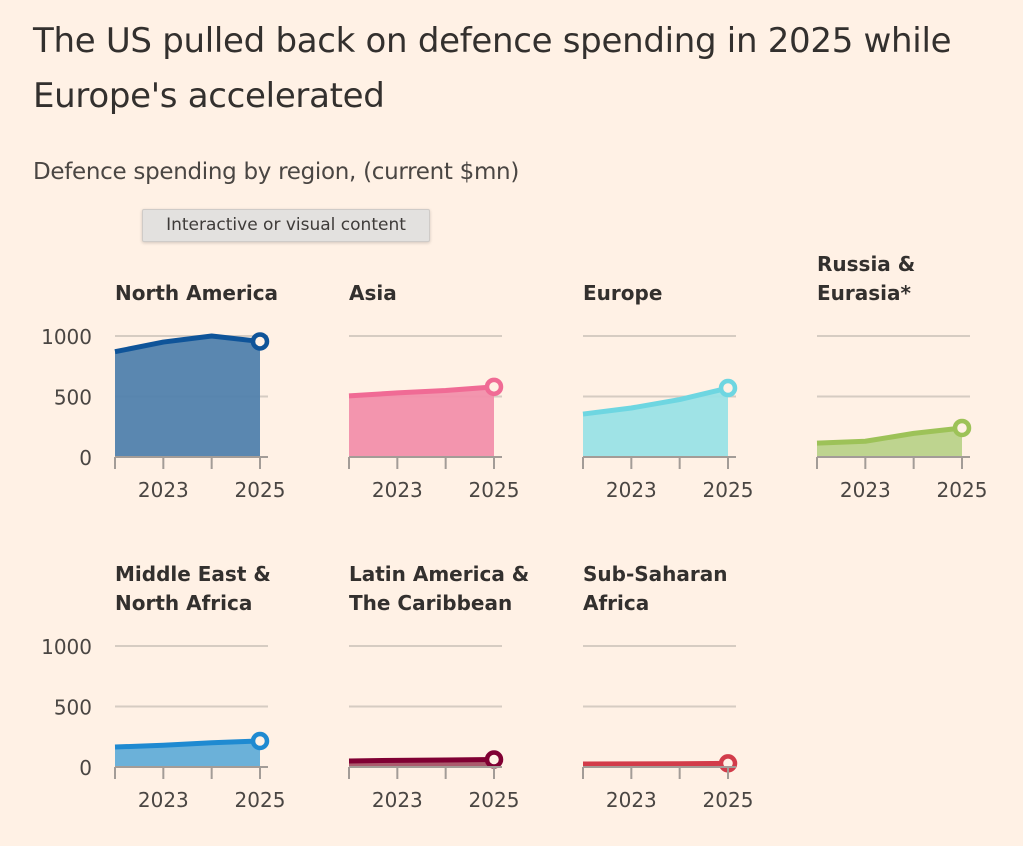 The height and width of the screenshot is (846, 1023). What do you see at coordinates (439, 574) in the screenshot?
I see `panel-title: Latin America &` at bounding box center [439, 574].